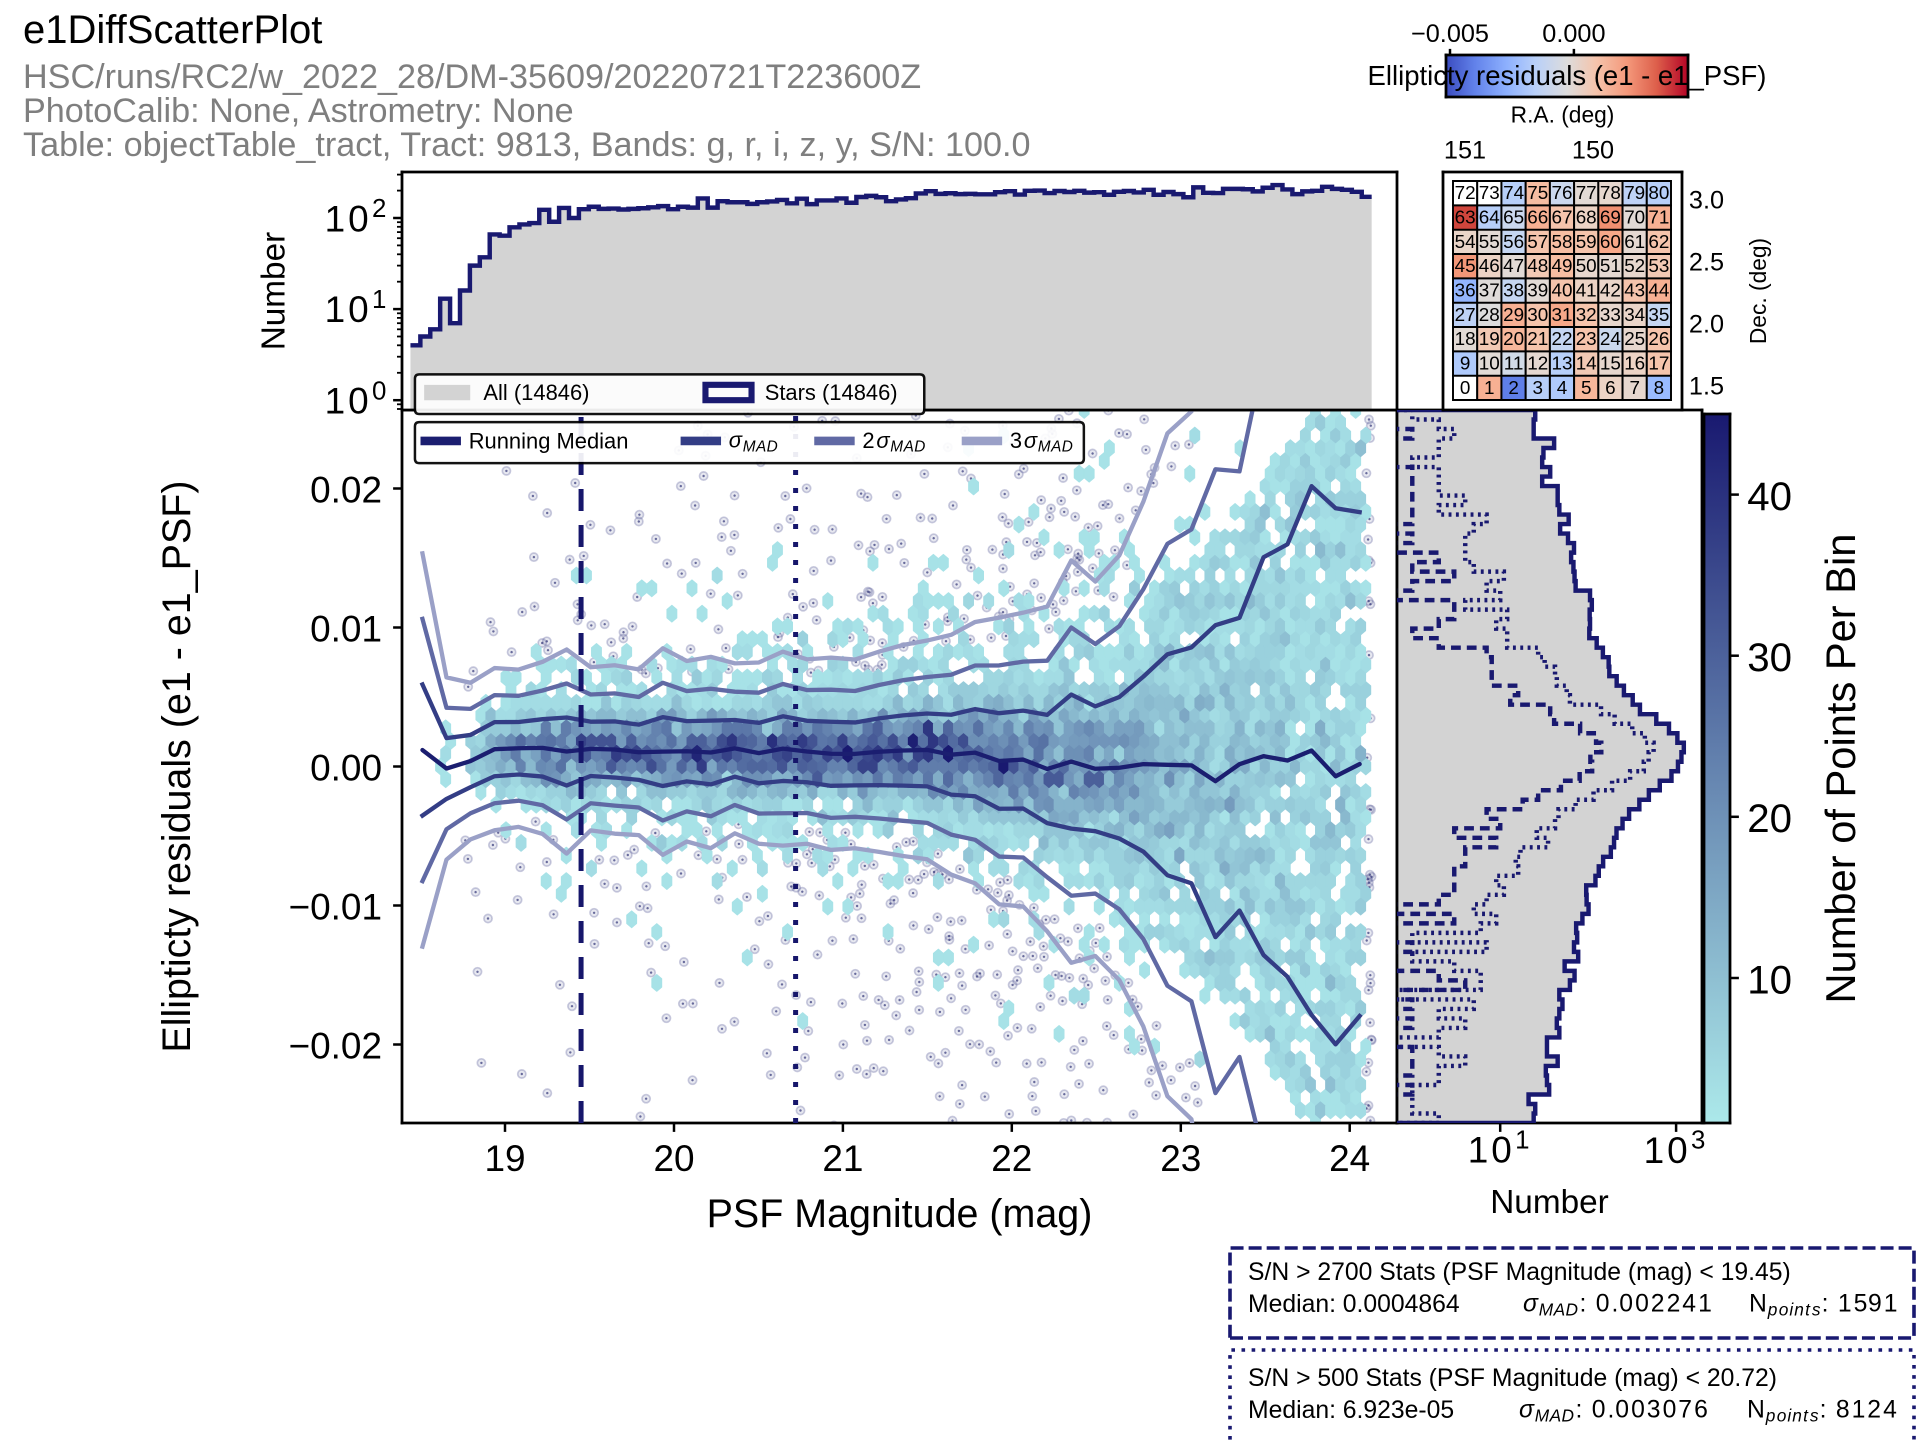 The height and width of the screenshot is (1440, 1920). Describe the element at coordinates (536, 392) in the screenshot. I see `svg-text: All (14846)` at that location.